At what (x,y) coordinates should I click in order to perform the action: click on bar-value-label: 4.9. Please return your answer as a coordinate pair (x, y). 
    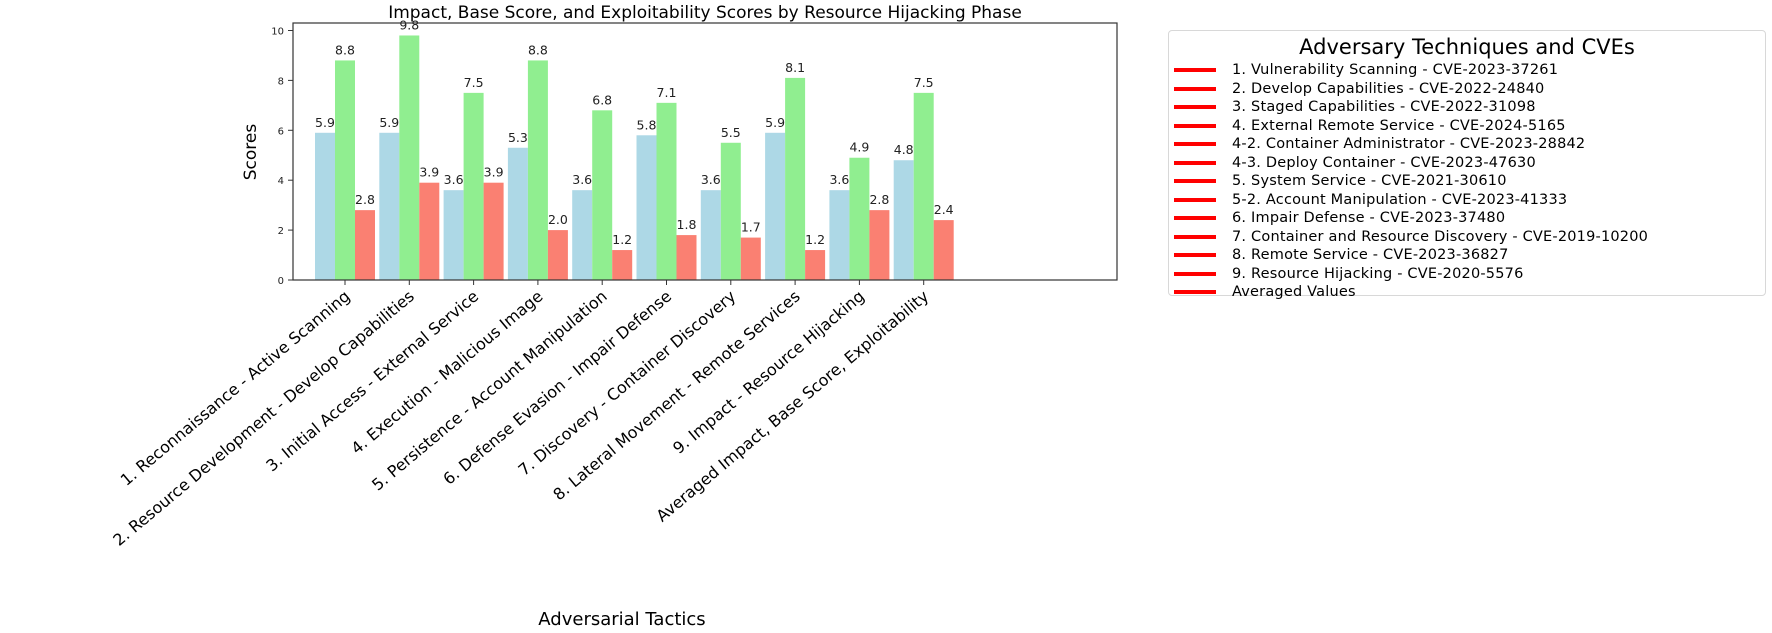
    Looking at the image, I should click on (859, 147).